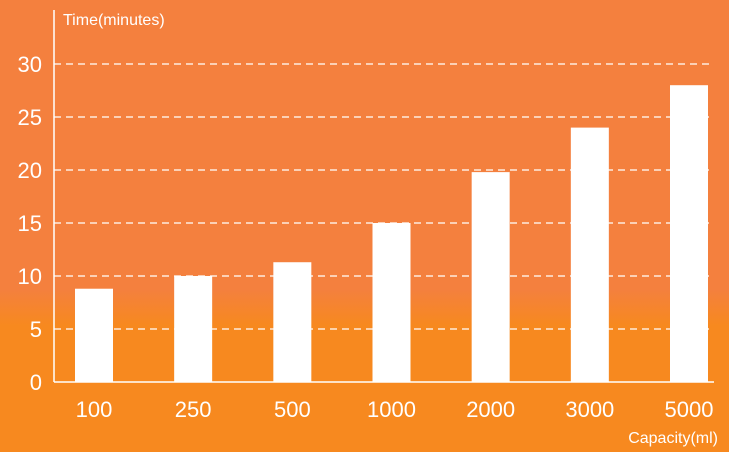 The width and height of the screenshot is (729, 452). What do you see at coordinates (193, 409) in the screenshot?
I see `x-tick-label: 250` at bounding box center [193, 409].